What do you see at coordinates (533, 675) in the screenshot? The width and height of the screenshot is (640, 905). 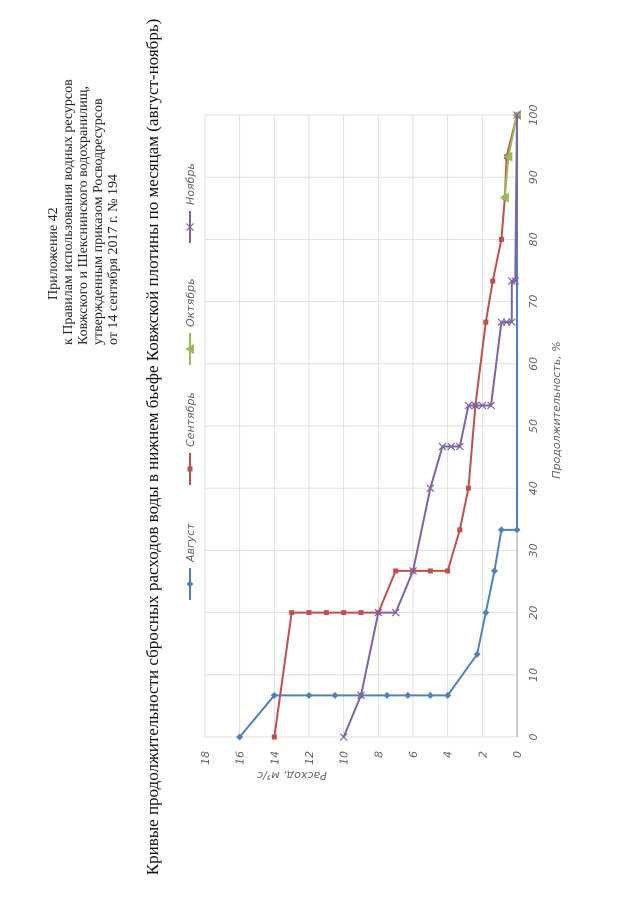 I see `x-tick-label: 10` at bounding box center [533, 675].